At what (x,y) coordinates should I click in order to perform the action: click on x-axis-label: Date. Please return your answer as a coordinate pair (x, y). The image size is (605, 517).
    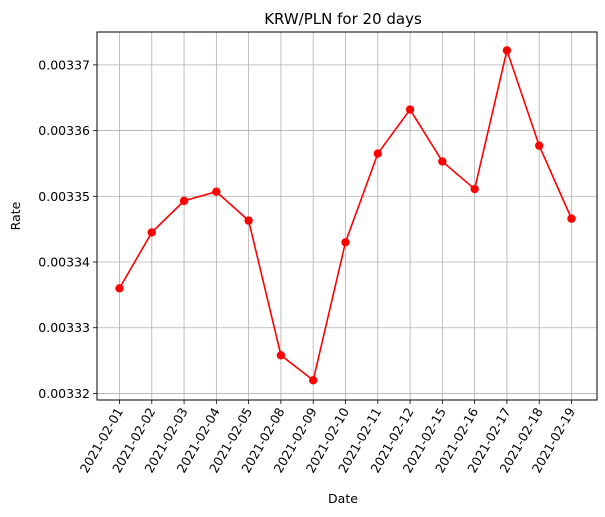
    Looking at the image, I should click on (343, 498).